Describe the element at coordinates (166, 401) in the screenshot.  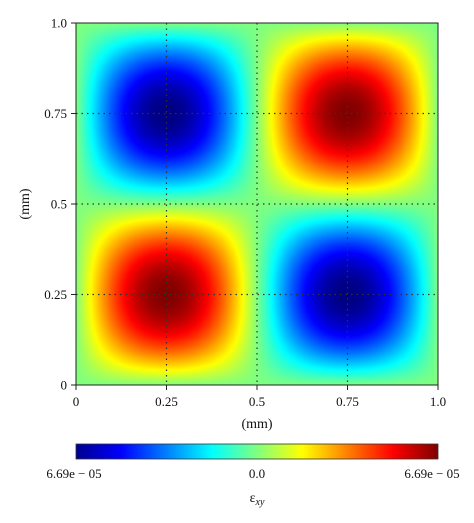
I see `x-tick-label: 0.25` at that location.